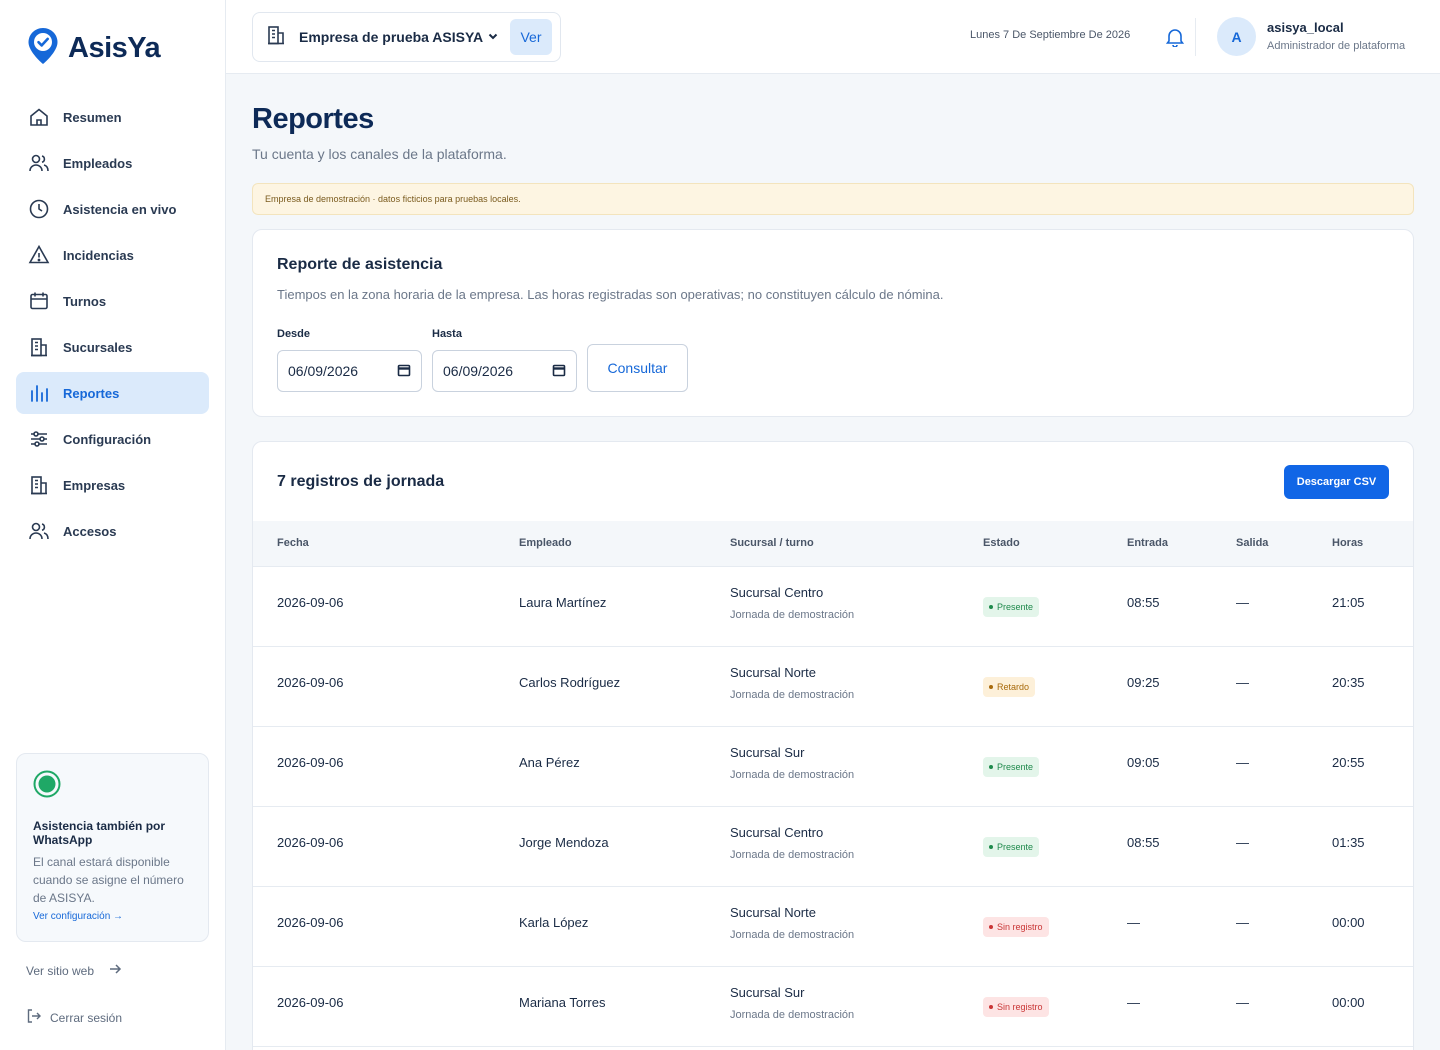 The width and height of the screenshot is (1440, 1050). I want to click on company-selector: Empresa de prueba ASISYA Ver, so click(406, 37).